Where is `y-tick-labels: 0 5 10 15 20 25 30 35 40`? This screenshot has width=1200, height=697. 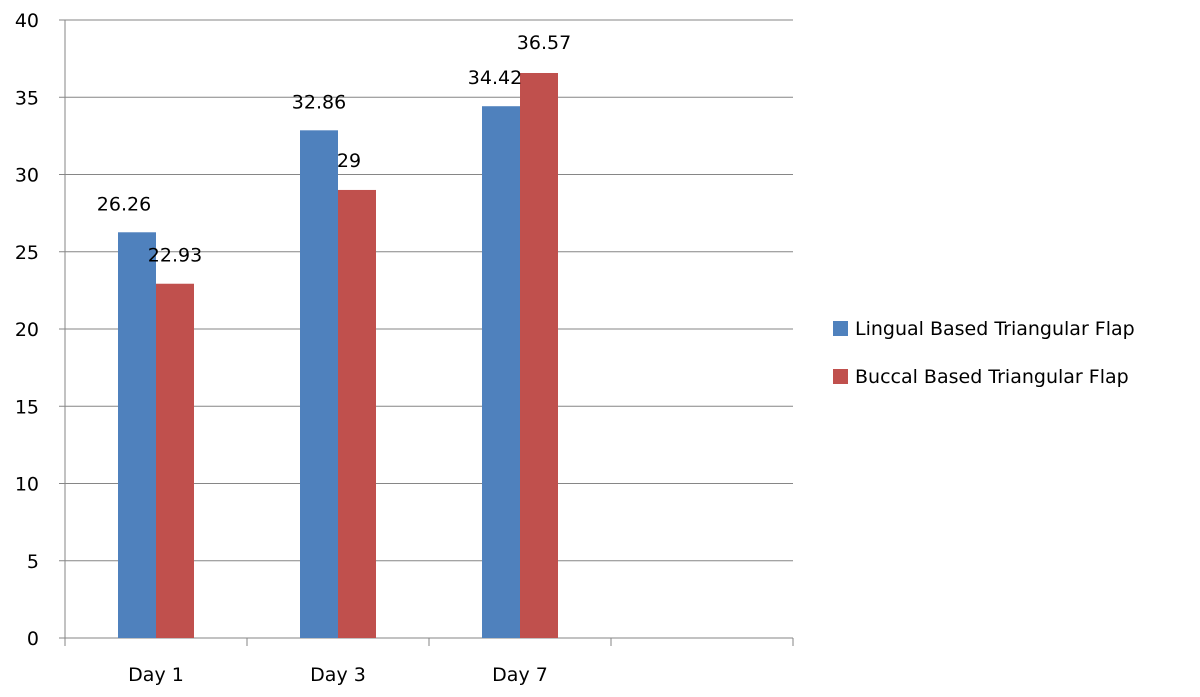 y-tick-labels: 0 5 10 15 20 25 30 35 40 is located at coordinates (27, 330).